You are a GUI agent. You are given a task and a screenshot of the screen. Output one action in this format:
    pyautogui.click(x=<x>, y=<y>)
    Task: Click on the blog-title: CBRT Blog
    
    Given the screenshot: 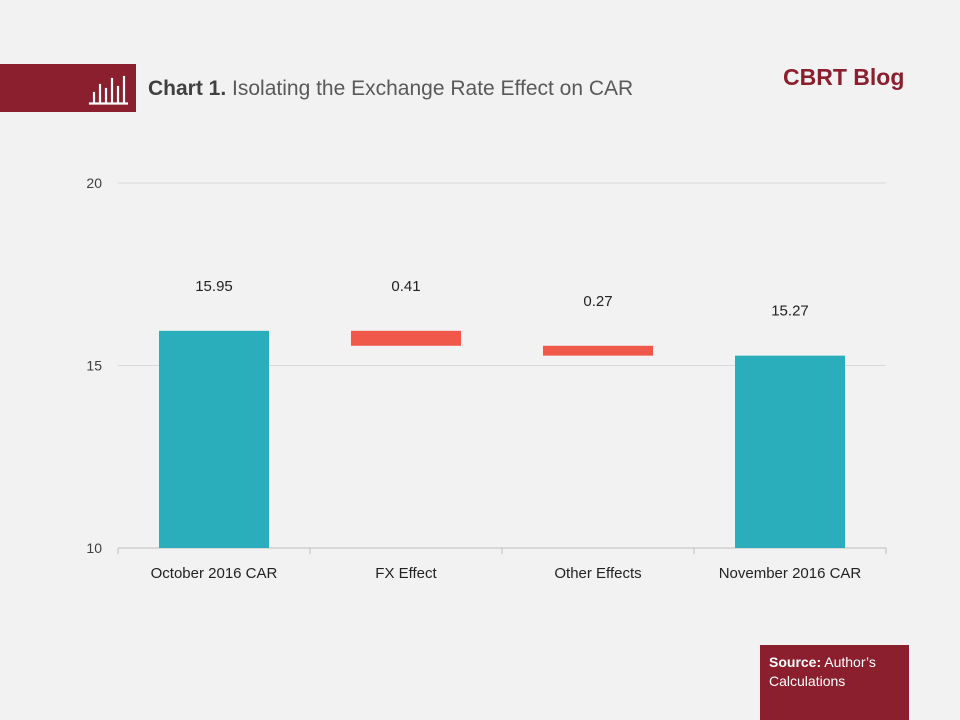 What is the action you would take?
    pyautogui.click(x=844, y=77)
    